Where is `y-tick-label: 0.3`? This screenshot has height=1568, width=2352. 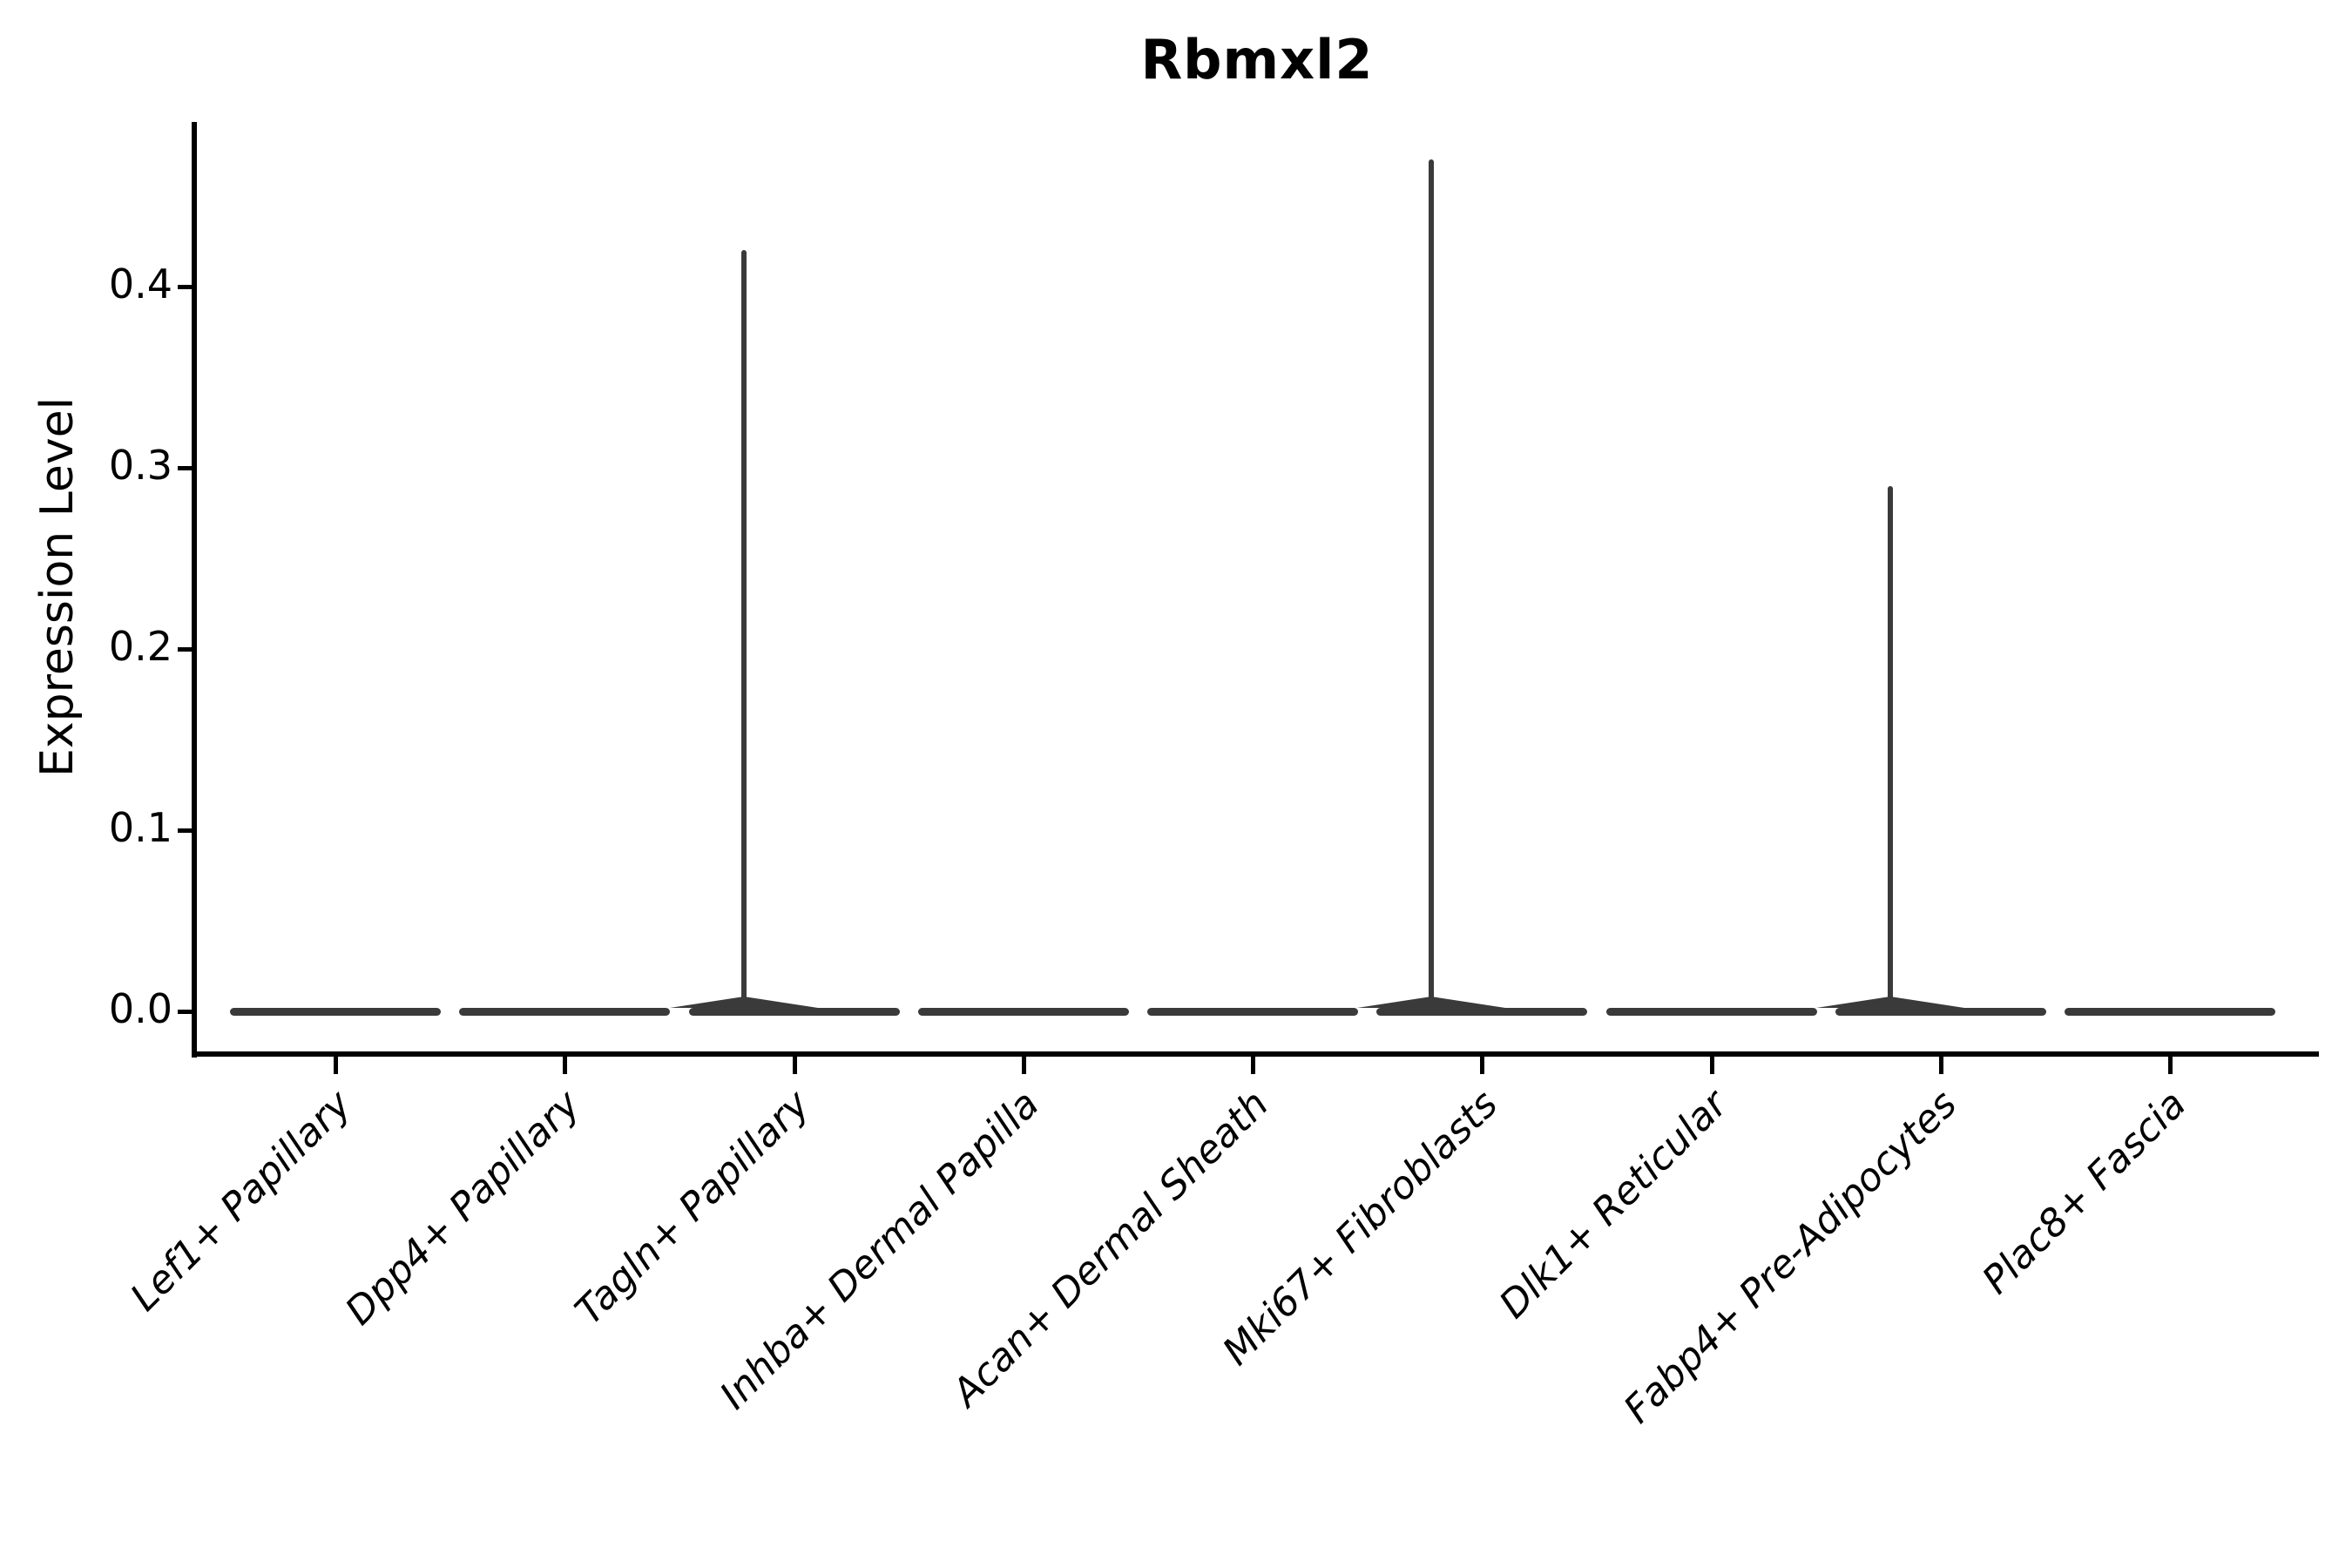 y-tick-label: 0.3 is located at coordinates (140, 465).